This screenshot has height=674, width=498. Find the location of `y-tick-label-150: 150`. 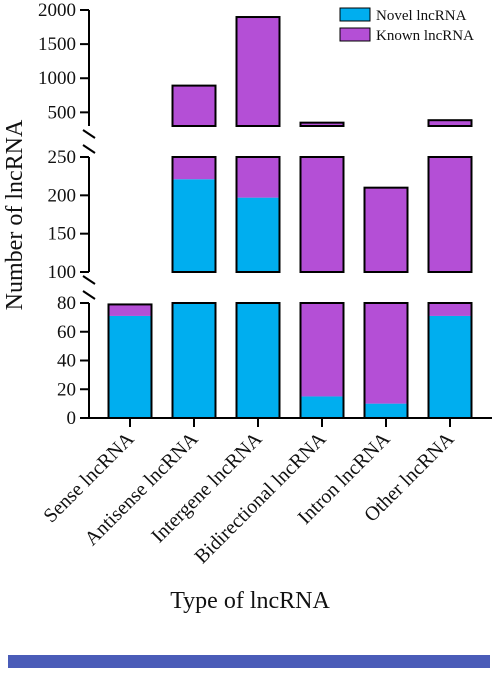

y-tick-label-150: 150 is located at coordinates (62, 234).